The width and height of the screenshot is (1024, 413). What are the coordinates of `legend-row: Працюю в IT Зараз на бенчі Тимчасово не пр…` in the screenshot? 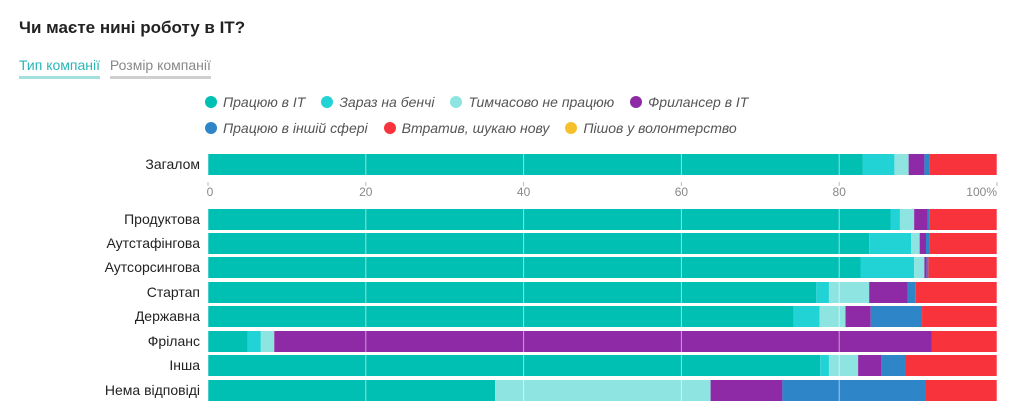 It's located at (555, 107).